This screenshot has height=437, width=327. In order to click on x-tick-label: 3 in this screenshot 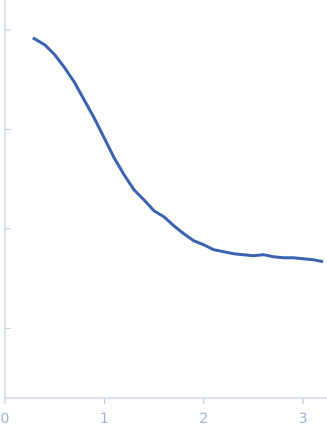, I will do `click(303, 419)`.